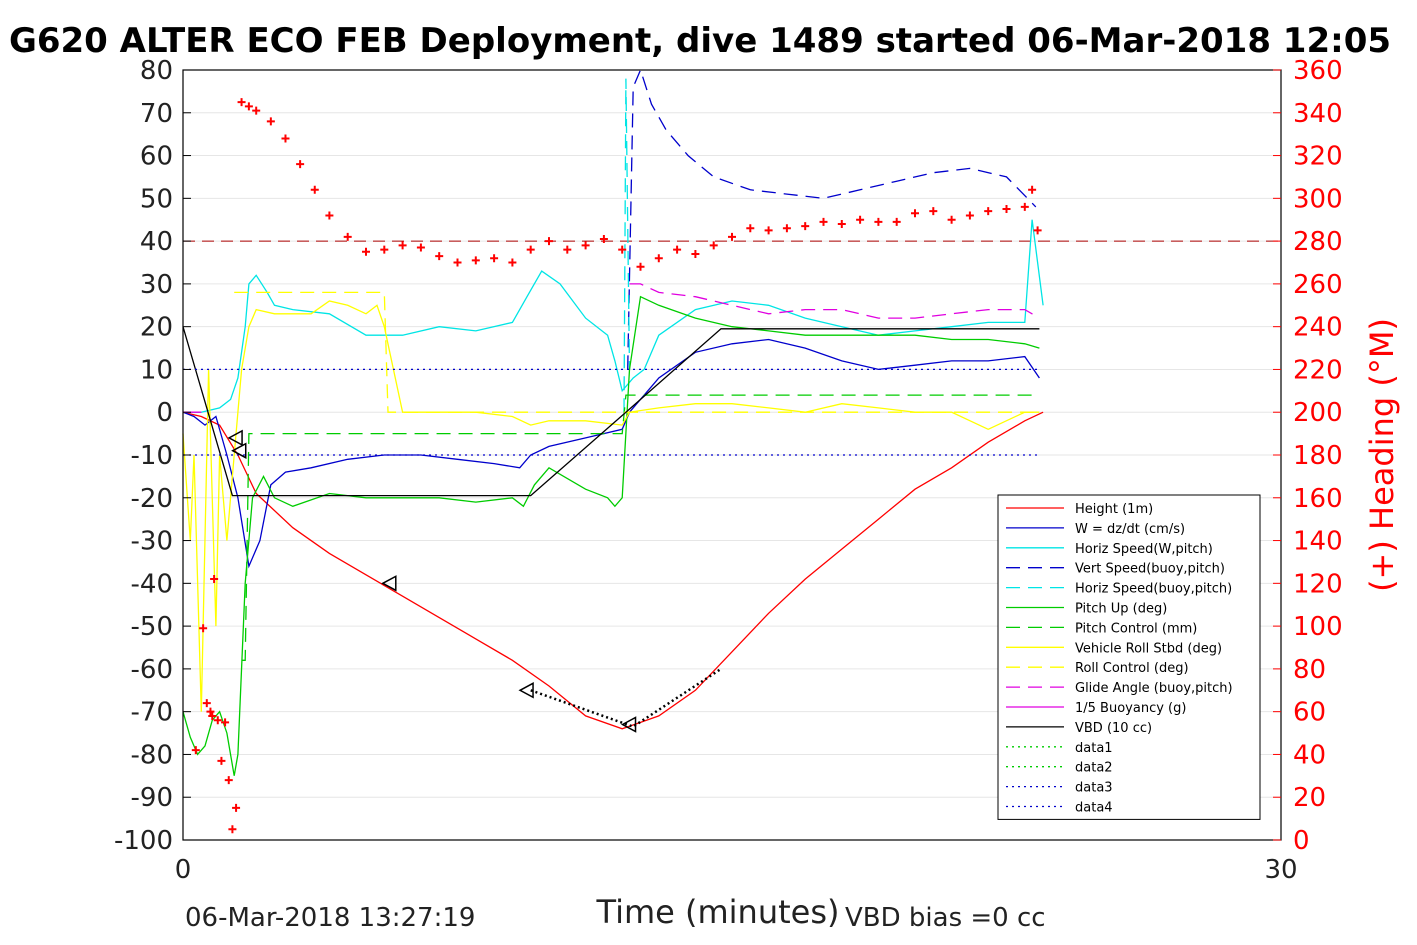 This screenshot has height=945, width=1417. What do you see at coordinates (1153, 589) in the screenshot?
I see `legend-label: Horiz Speed(buoy,pitch)` at bounding box center [1153, 589].